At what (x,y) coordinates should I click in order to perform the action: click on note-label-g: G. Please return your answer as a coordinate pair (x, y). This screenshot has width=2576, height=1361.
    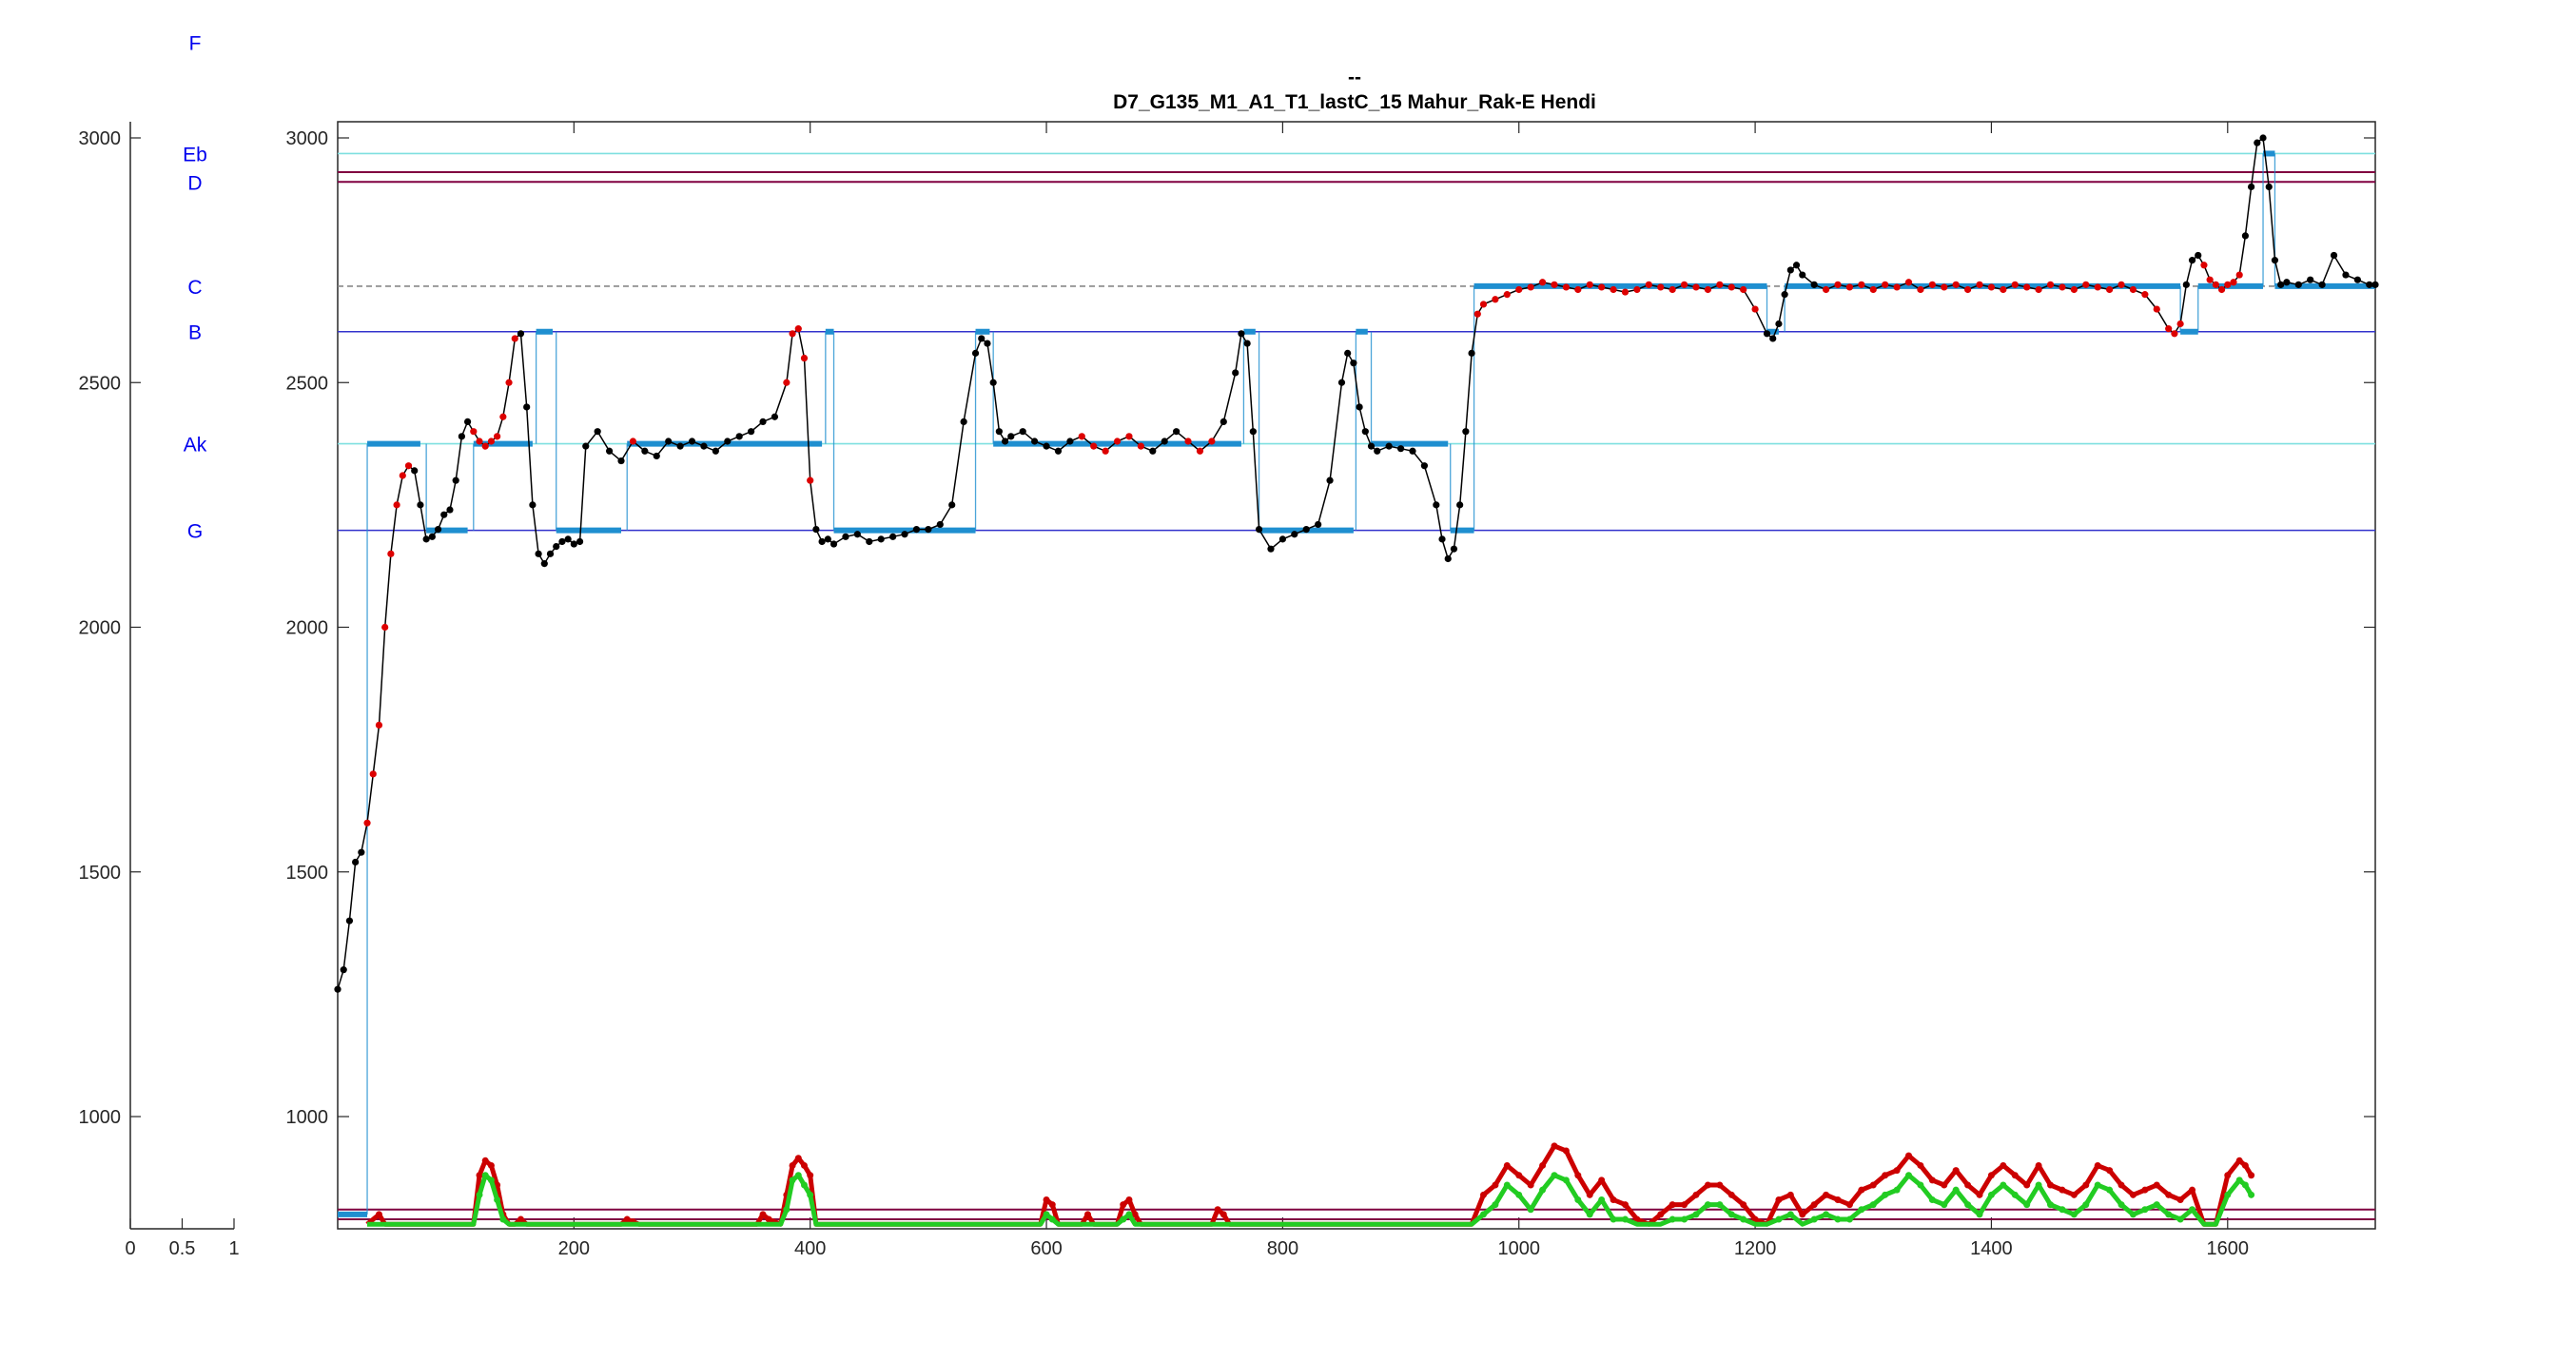
    Looking at the image, I should click on (195, 532).